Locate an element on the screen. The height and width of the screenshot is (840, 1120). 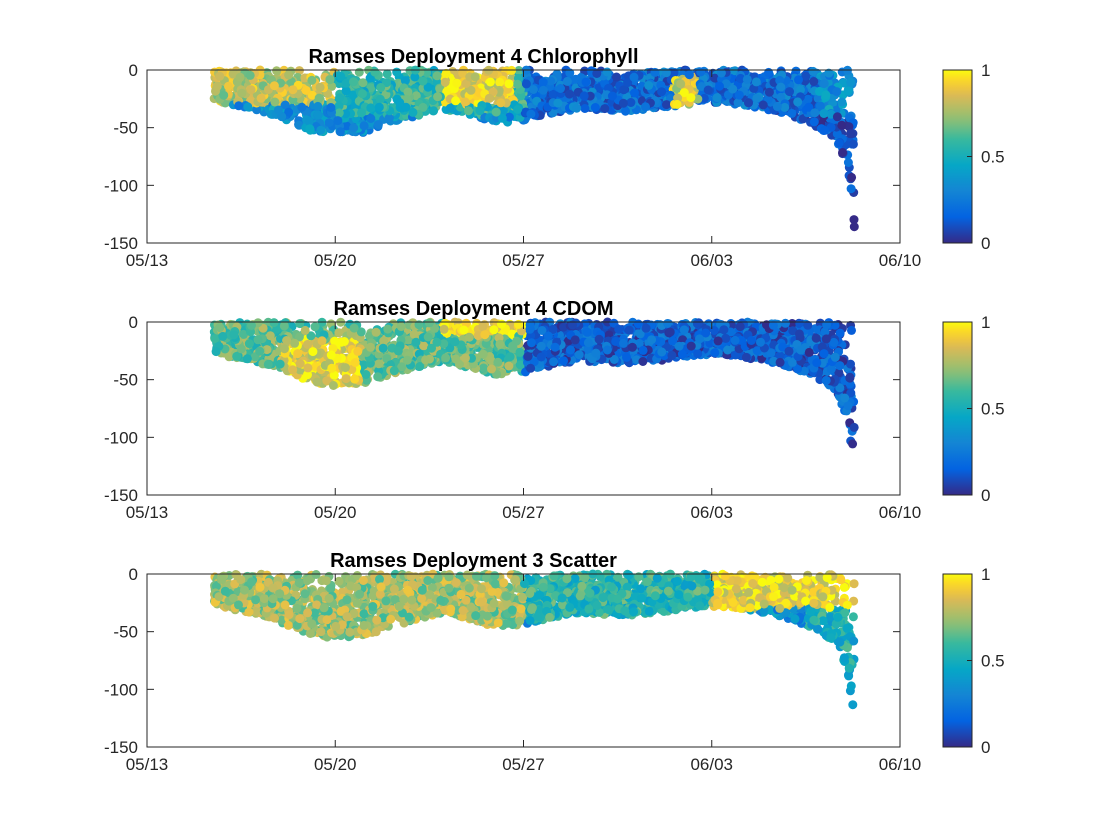
colorbar-tick-label: 0 is located at coordinates (985, 243).